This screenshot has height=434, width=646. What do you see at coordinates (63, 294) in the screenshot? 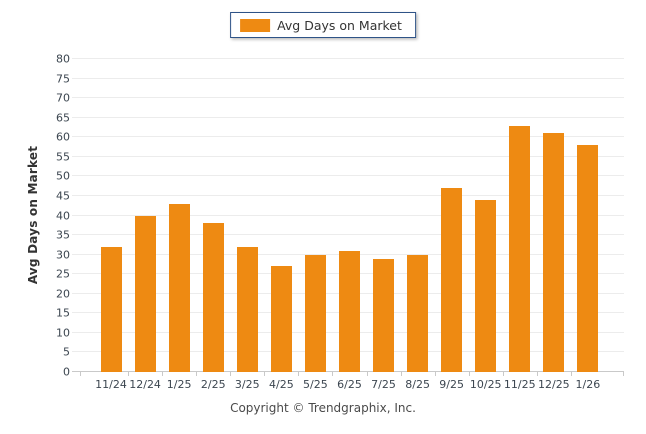
I see `y-tick-label: 20` at bounding box center [63, 294].